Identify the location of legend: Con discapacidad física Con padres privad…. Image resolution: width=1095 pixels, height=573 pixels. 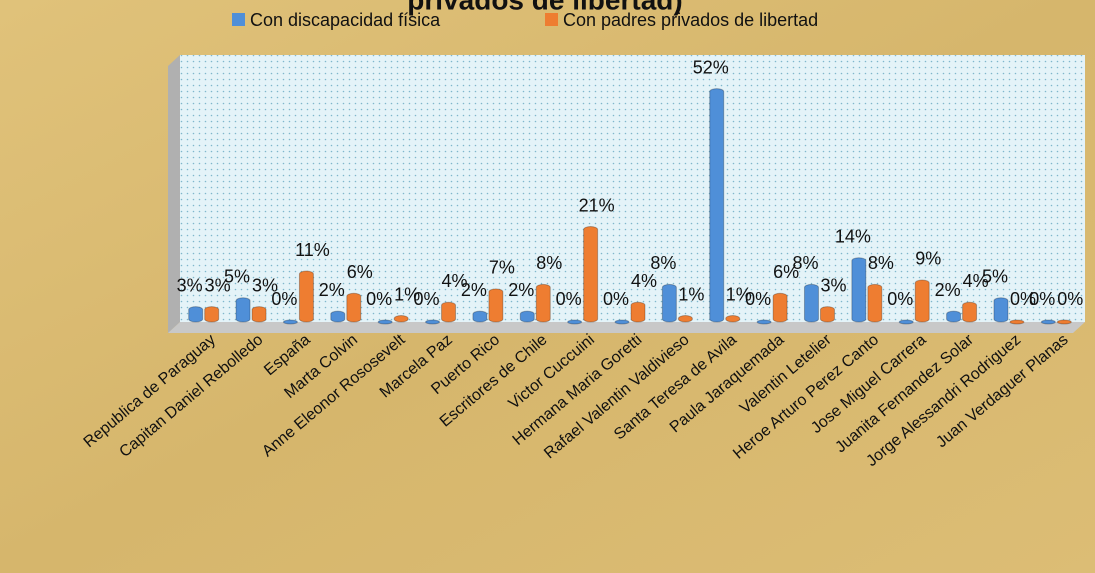
(525, 20).